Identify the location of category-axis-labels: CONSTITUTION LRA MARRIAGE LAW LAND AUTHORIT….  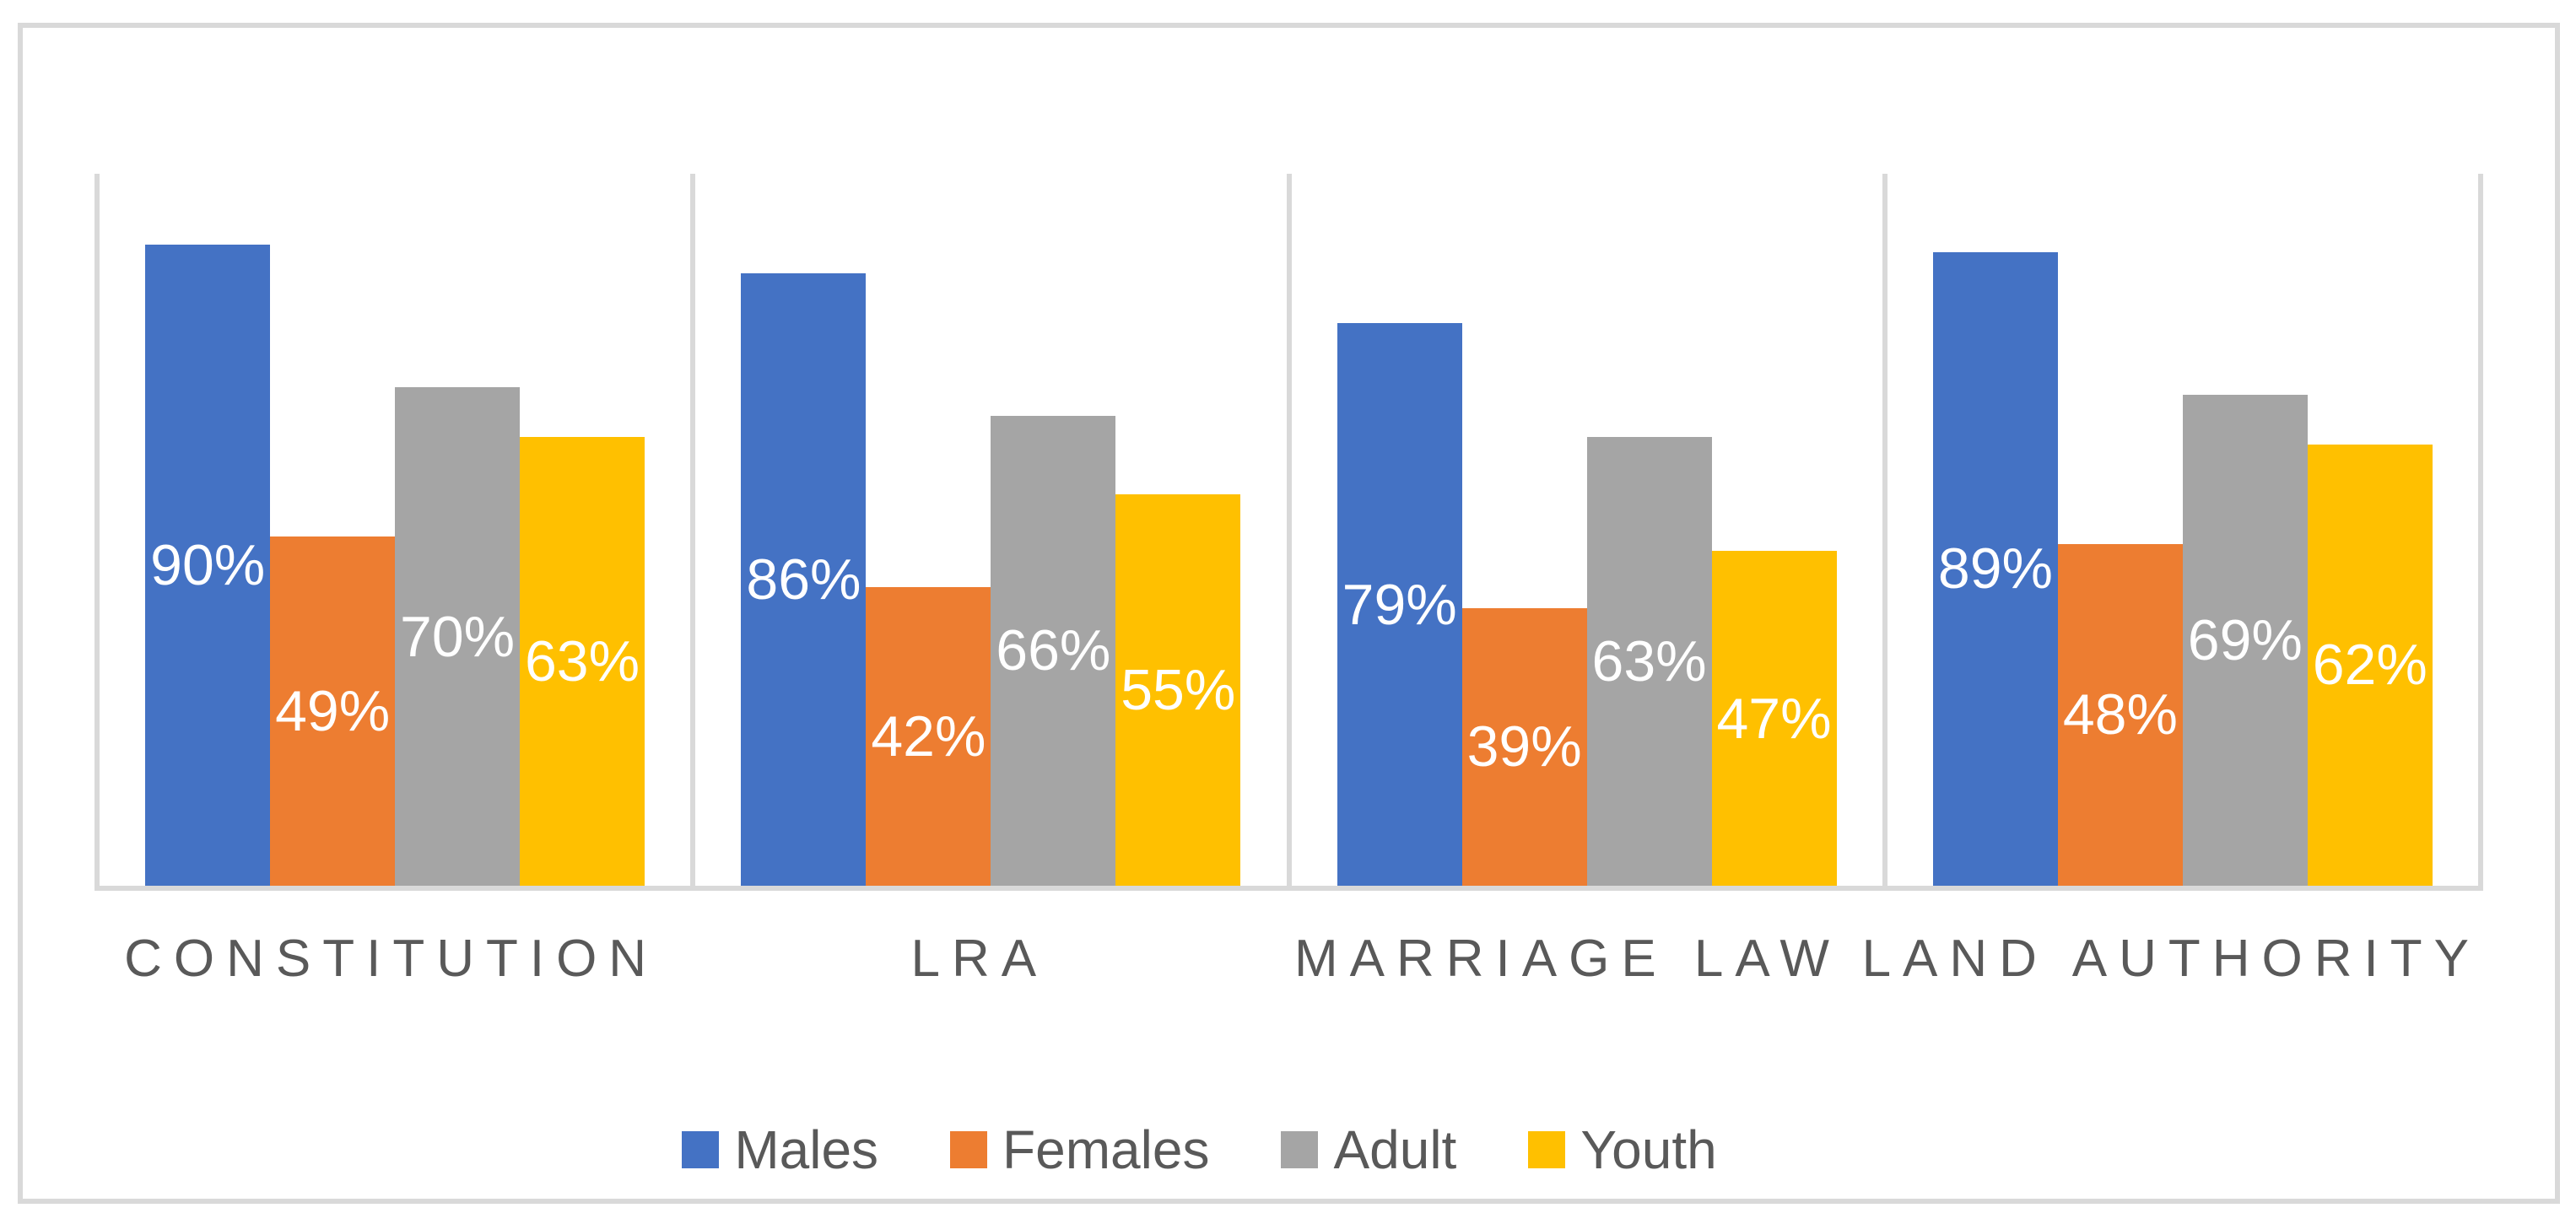
(1289, 959).